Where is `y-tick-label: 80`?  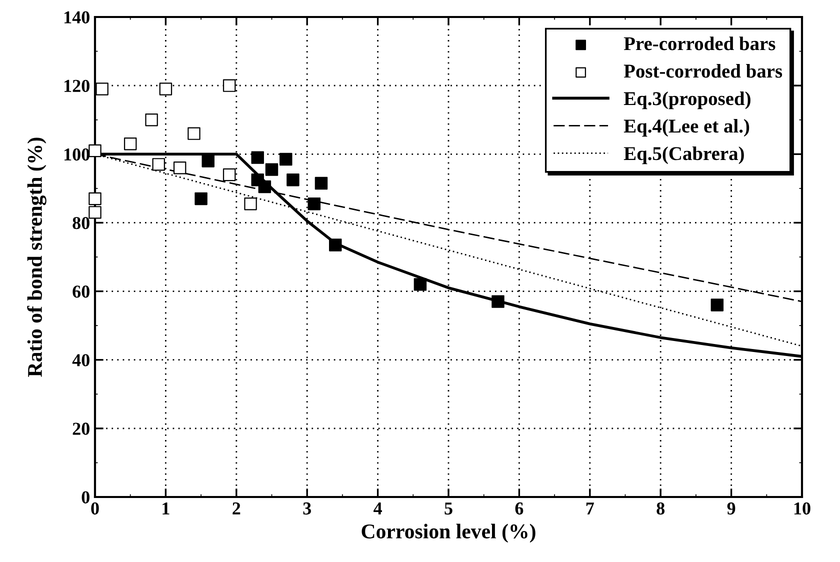
y-tick-label: 80 is located at coordinates (81, 223).